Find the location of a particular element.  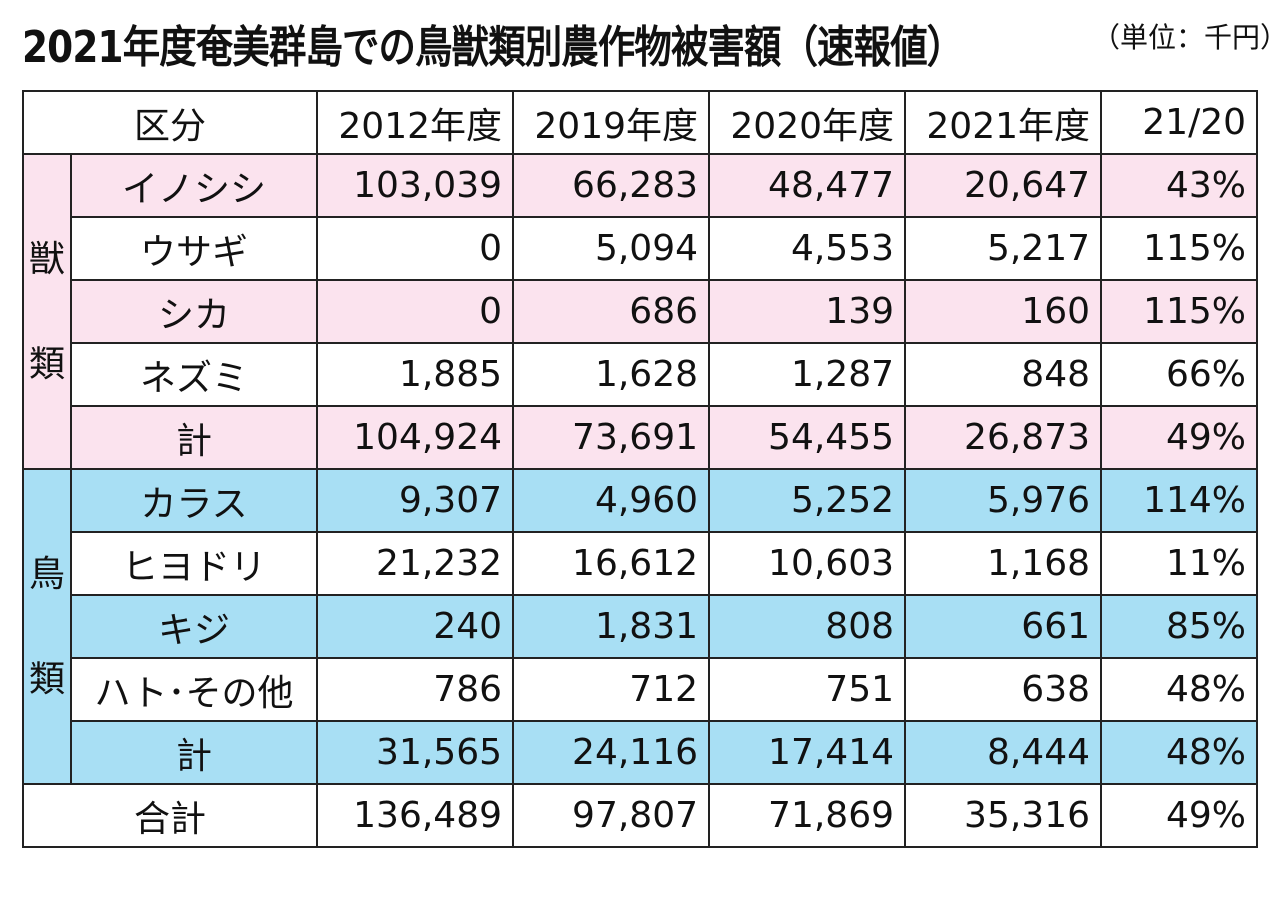

value-2021: 20,647 is located at coordinates (1003, 185).